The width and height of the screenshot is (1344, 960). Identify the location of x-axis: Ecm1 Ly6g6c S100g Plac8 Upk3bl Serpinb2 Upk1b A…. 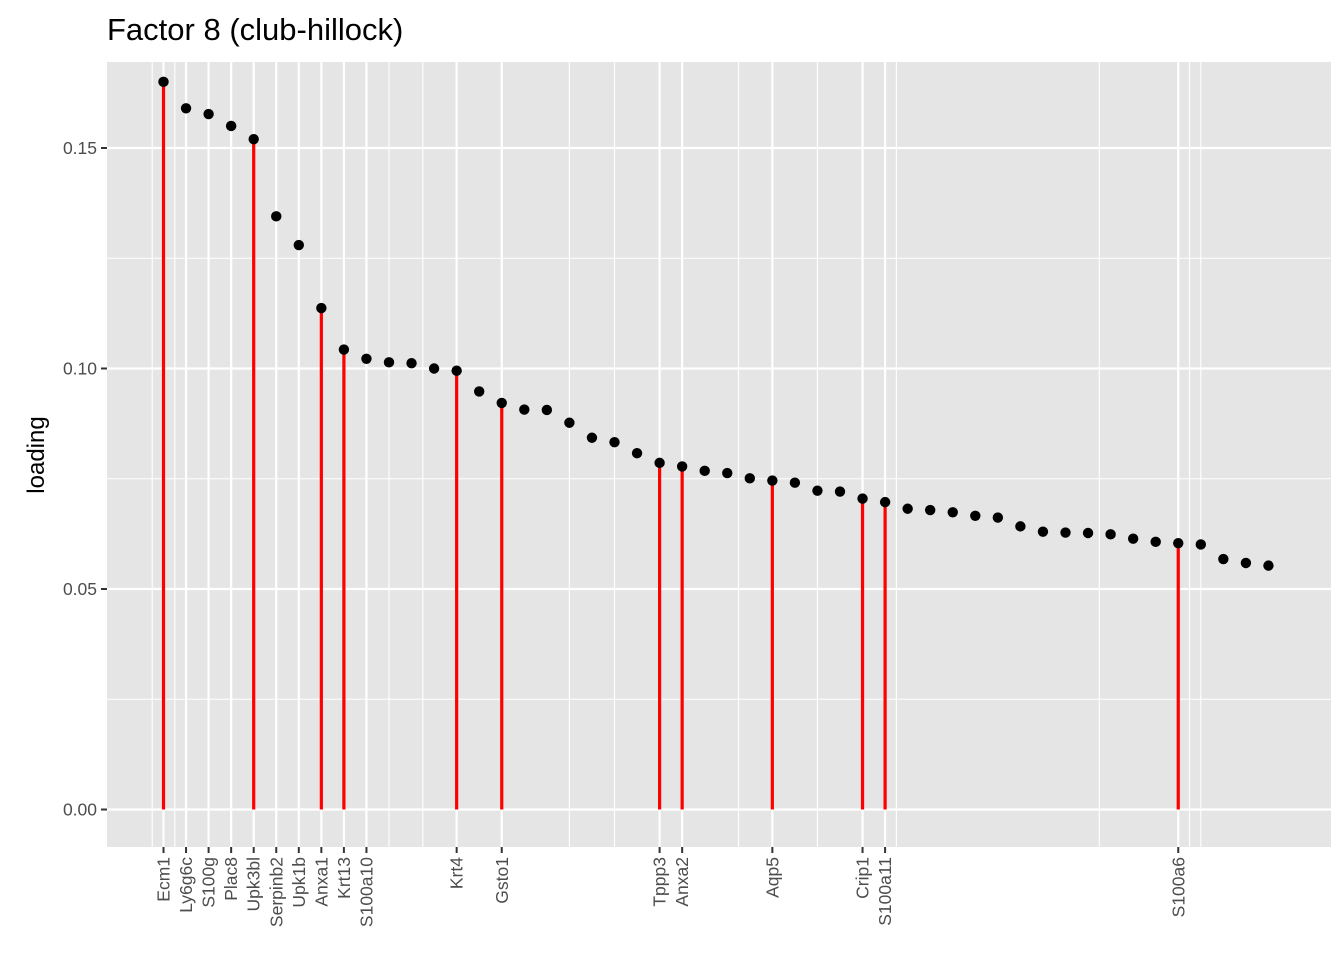
(671, 887).